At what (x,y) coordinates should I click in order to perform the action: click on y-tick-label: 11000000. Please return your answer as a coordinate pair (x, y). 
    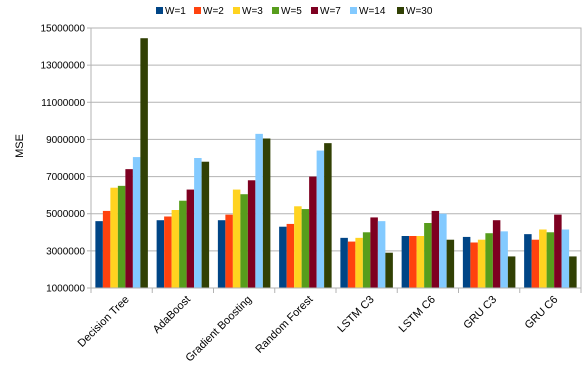
    Looking at the image, I should click on (63, 103).